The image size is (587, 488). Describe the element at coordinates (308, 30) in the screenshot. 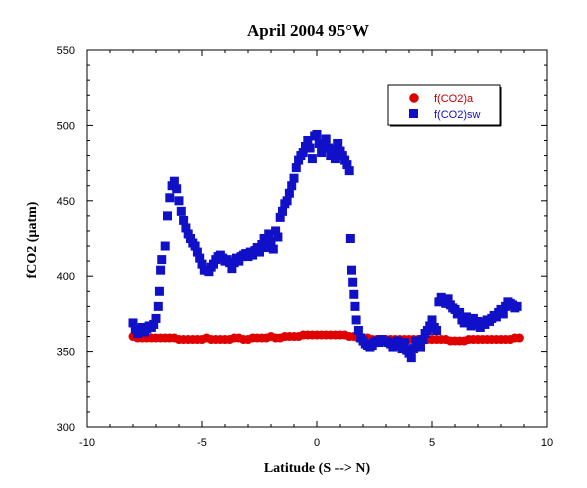

I see `chart-title: April 2004 95°W` at that location.